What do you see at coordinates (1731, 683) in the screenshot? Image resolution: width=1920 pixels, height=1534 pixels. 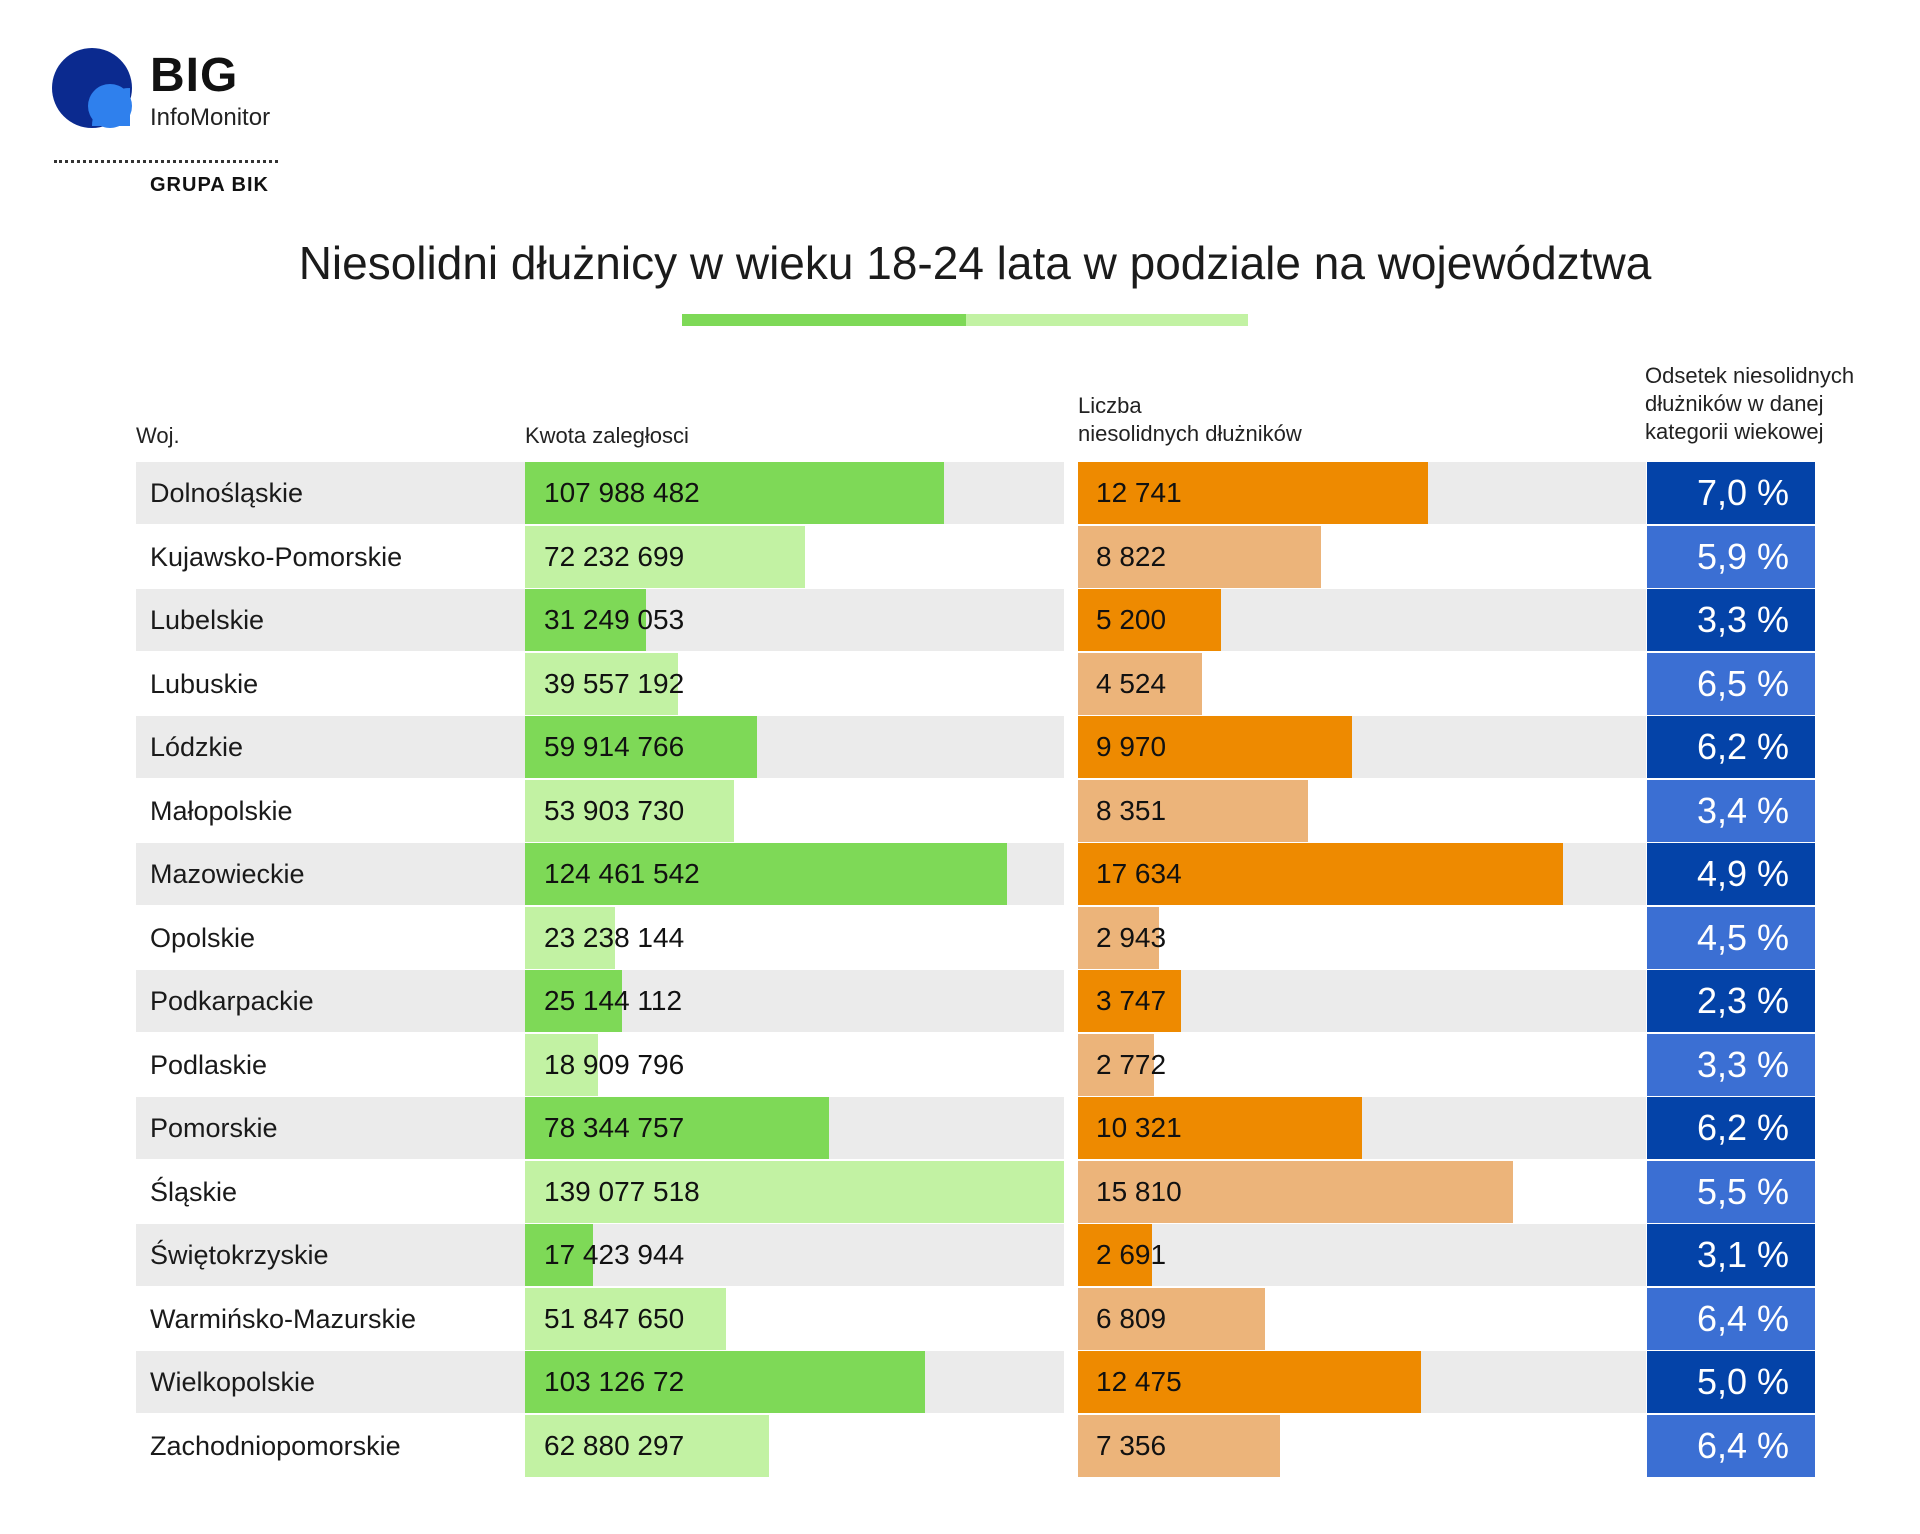 I see `odsetek-value: 6,5 %` at bounding box center [1731, 683].